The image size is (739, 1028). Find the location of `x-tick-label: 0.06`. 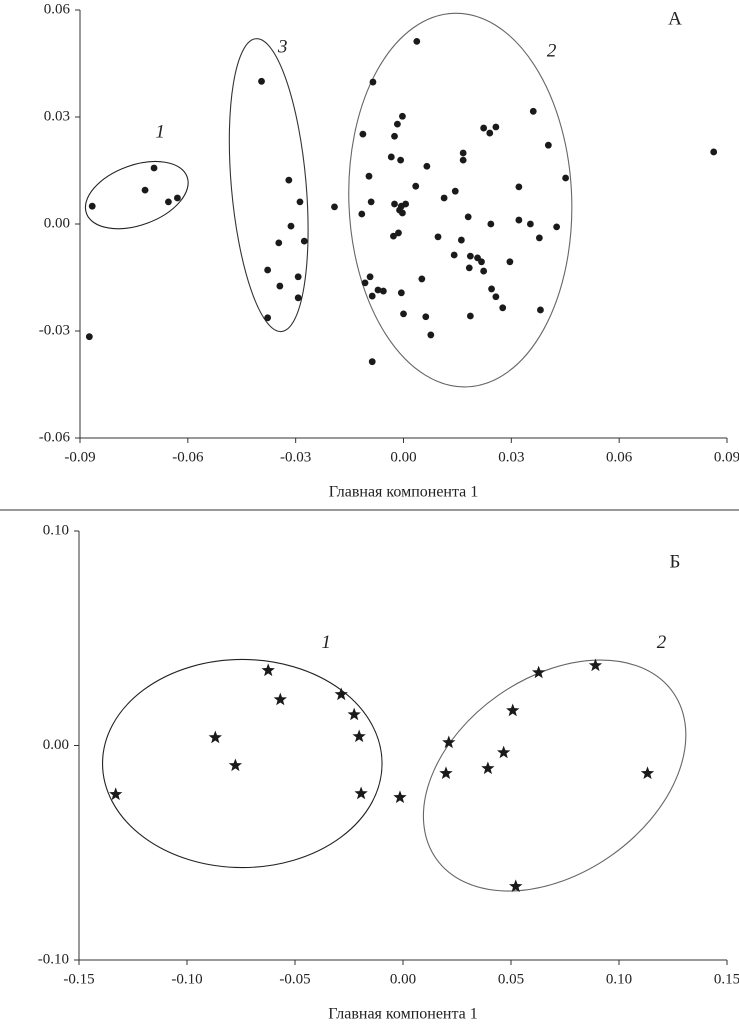

x-tick-label: 0.06 is located at coordinates (619, 457).